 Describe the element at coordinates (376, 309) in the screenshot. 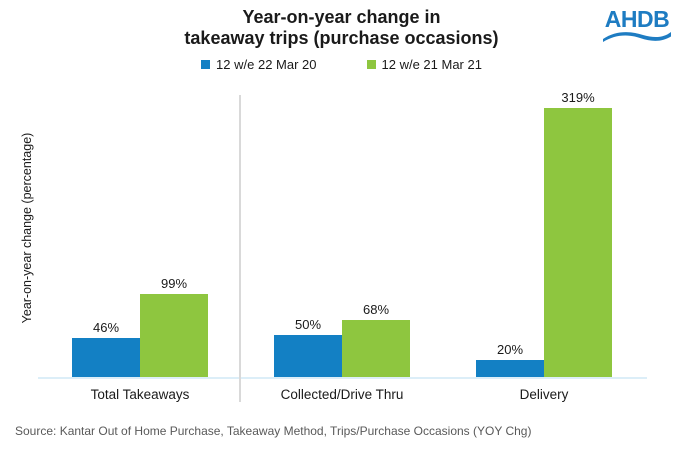

I see `bar-value-label: 68%` at that location.